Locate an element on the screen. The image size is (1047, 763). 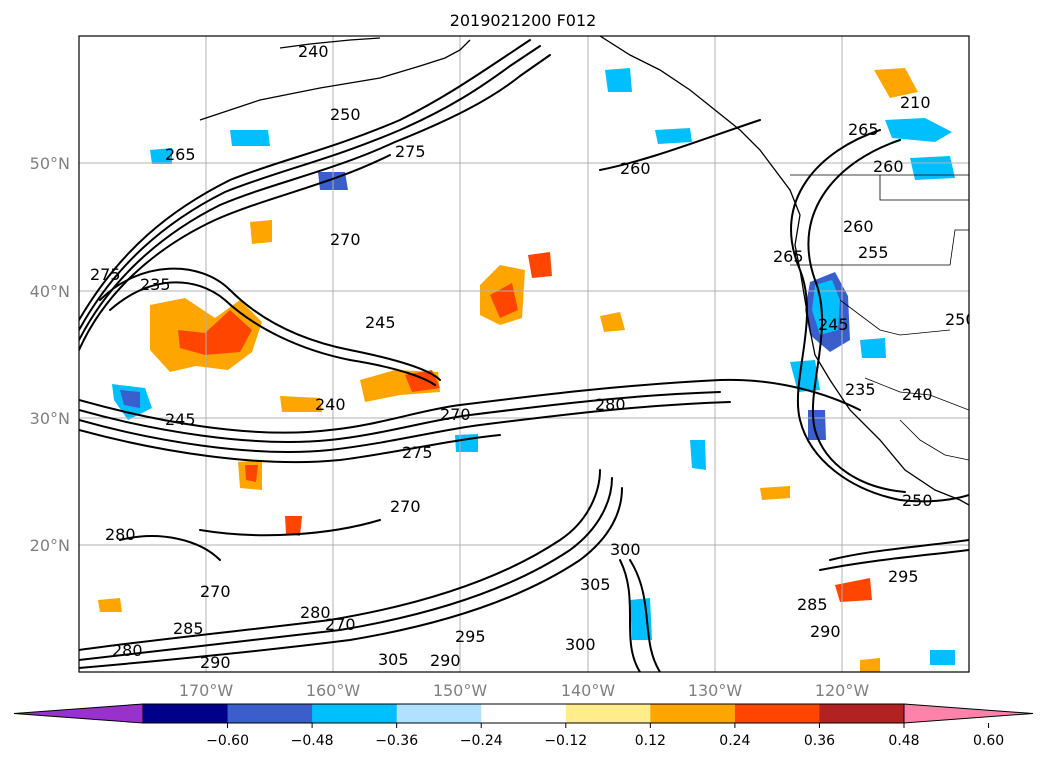
lat-label: 30°N is located at coordinates (50, 418).